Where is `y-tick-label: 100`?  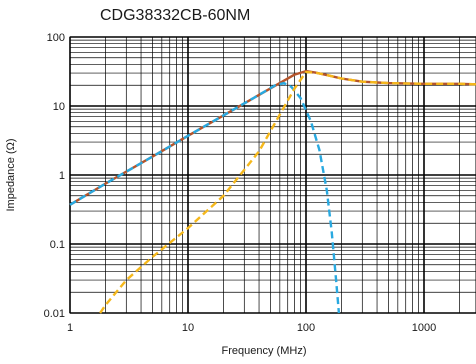
y-tick-label: 100 is located at coordinates (56, 38).